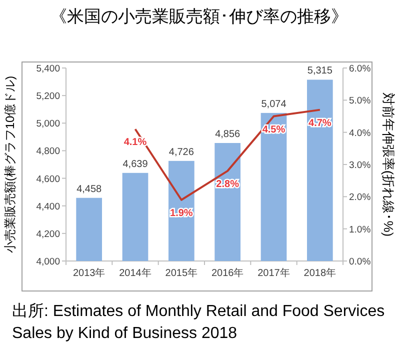 The width and height of the screenshot is (398, 349). I want to click on data-label: 1.9%, so click(181, 213).